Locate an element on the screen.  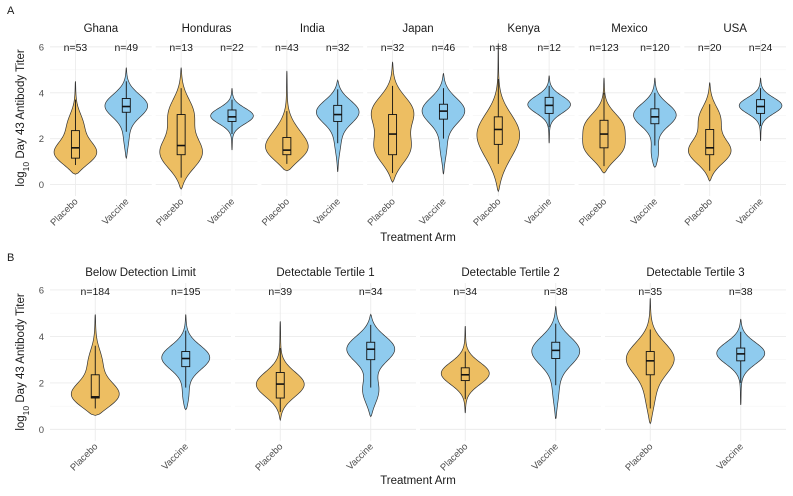
n-label: n=12 is located at coordinates (549, 48).